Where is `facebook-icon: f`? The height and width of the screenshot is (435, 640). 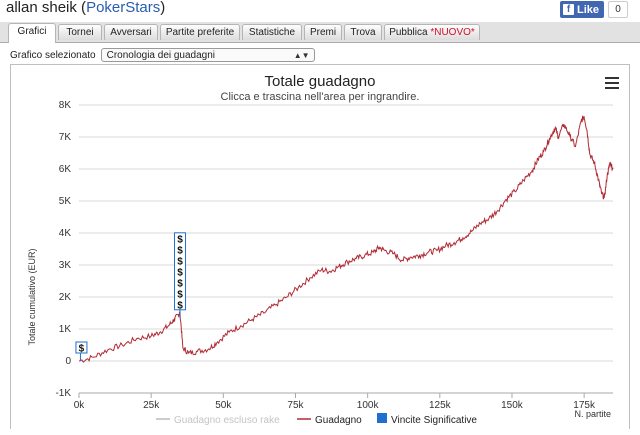
facebook-icon: f is located at coordinates (568, 9).